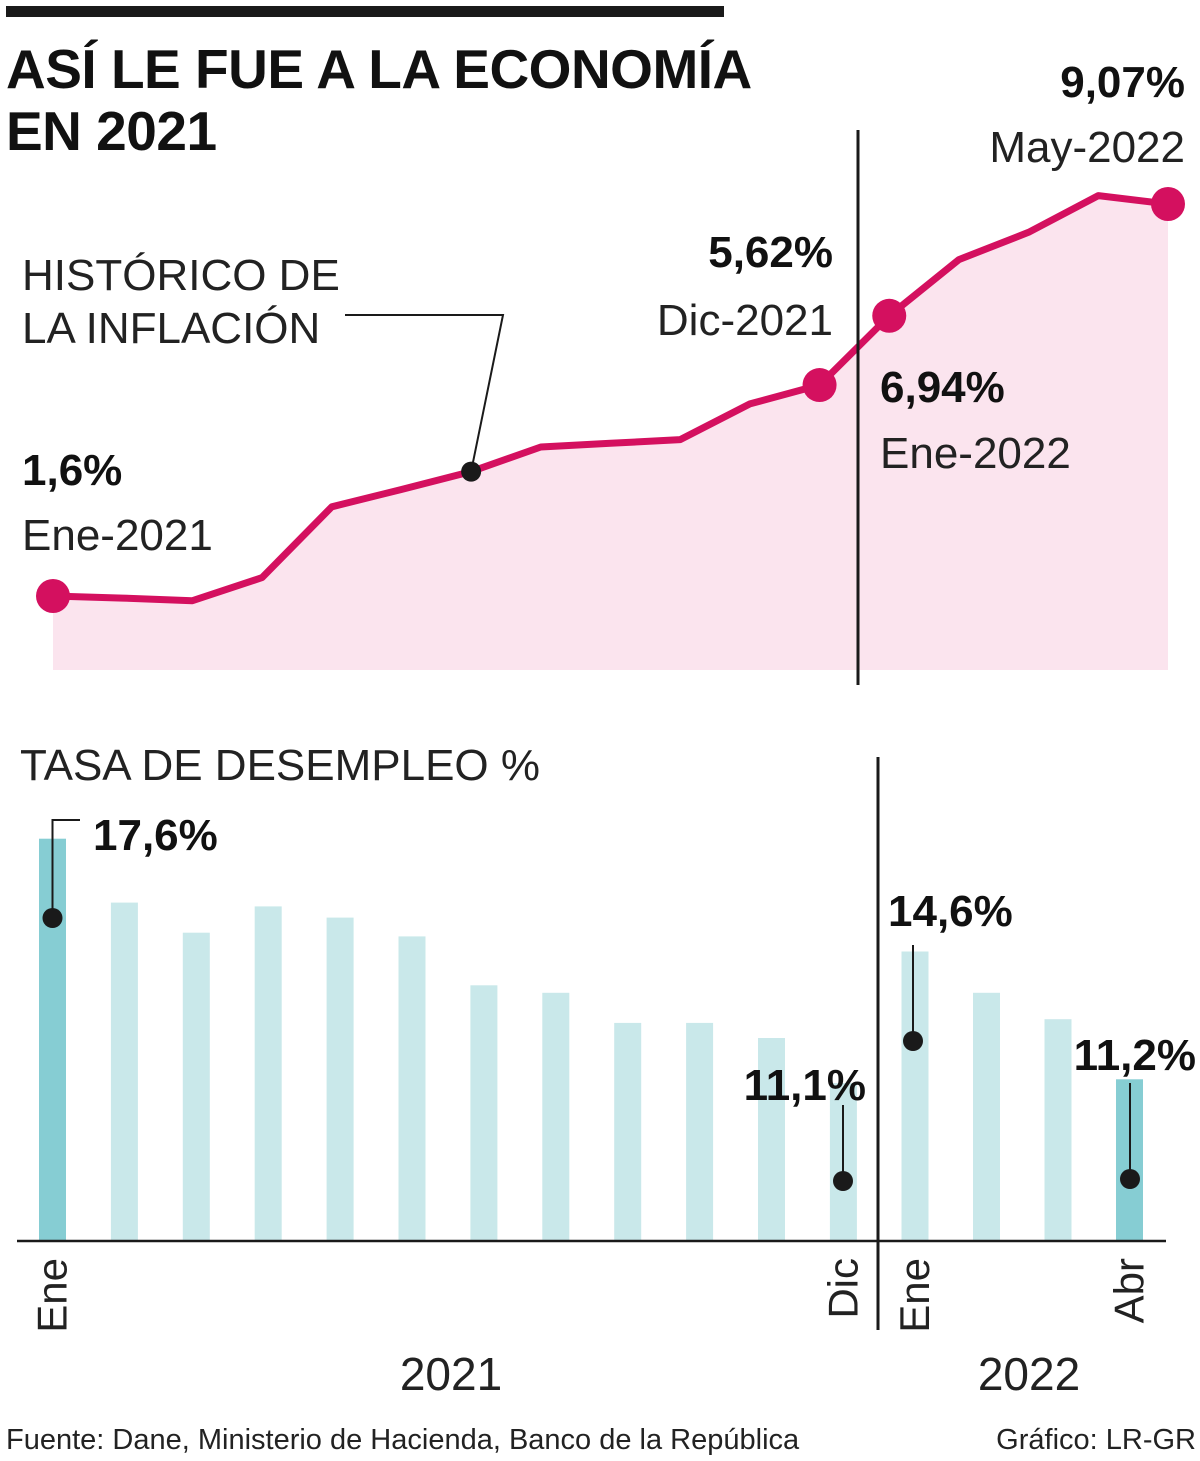 This screenshot has height=1461, width=1200. What do you see at coordinates (1029, 1374) in the screenshot?
I see `unemployment-year-label-2022: 2022` at bounding box center [1029, 1374].